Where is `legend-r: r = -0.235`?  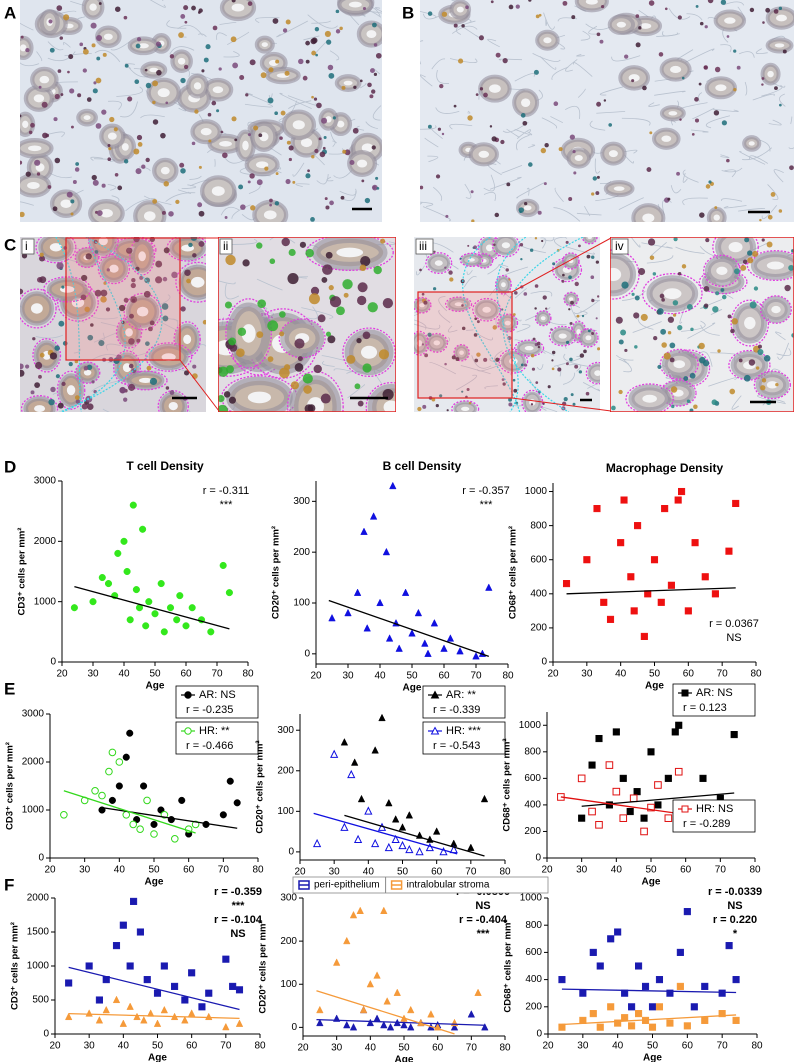 legend-r: r = -0.235 is located at coordinates (209, 710).